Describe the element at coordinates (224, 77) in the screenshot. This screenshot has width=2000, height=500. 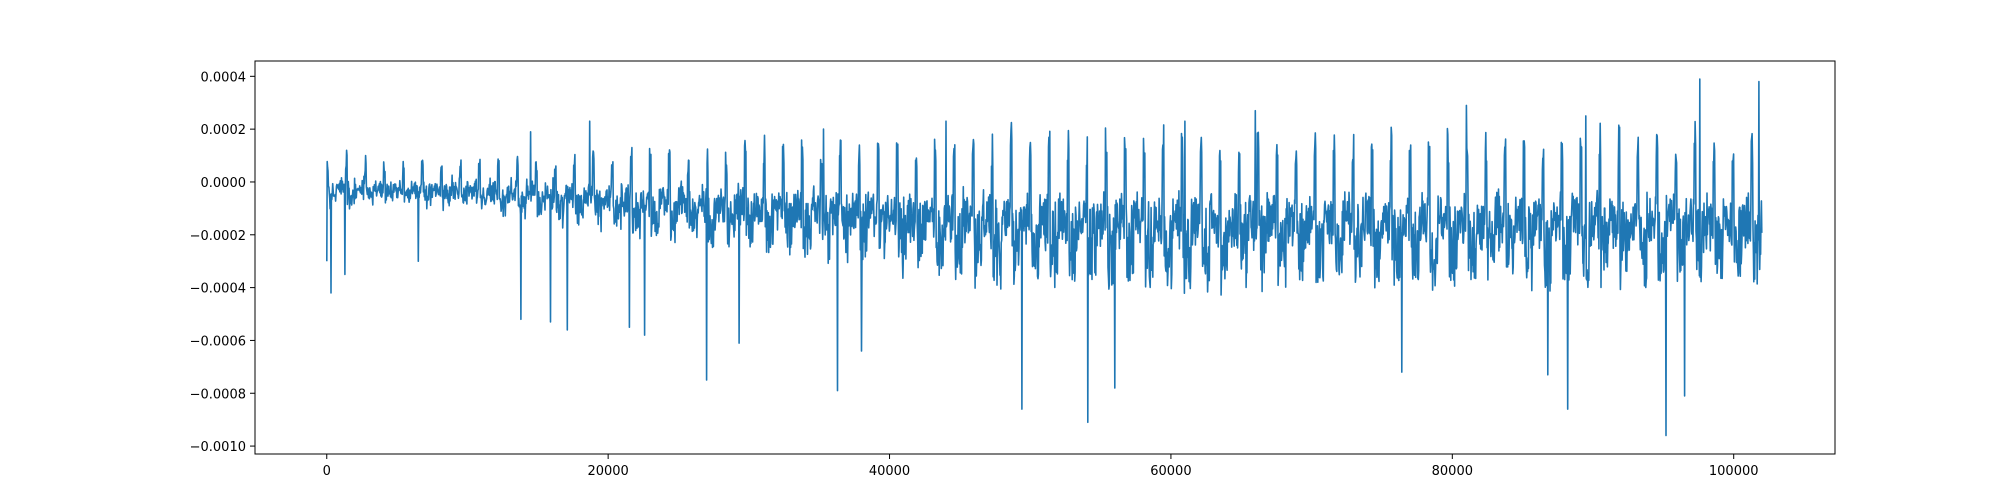
I see `y-tick-label: 0.0004` at that location.